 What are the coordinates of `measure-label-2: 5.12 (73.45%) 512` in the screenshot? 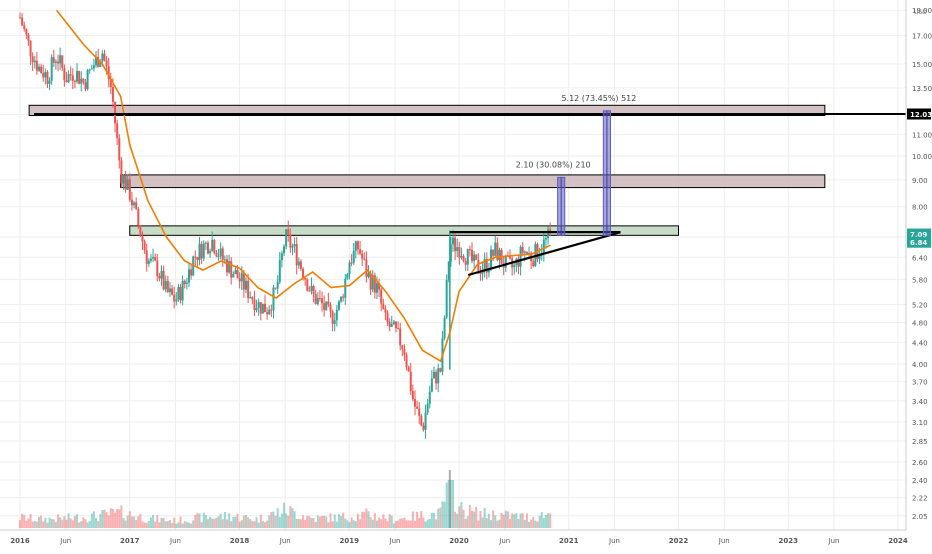 It's located at (598, 98).